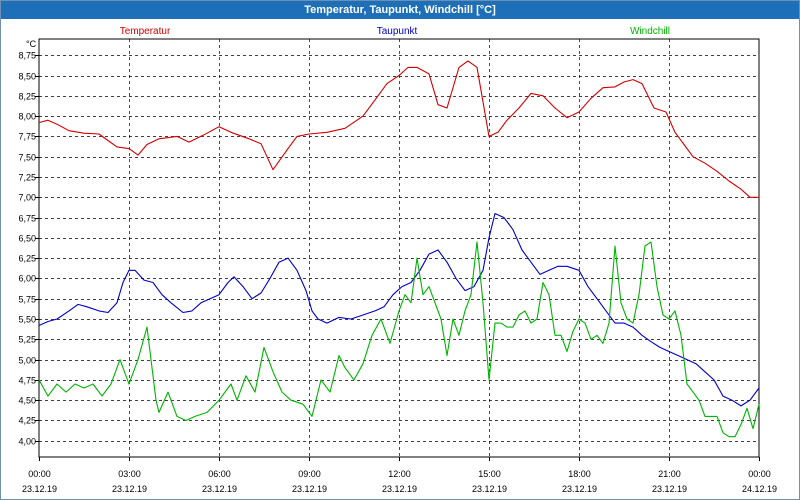 This screenshot has height=500, width=800. I want to click on x-tick-label-time: 06:00, so click(219, 474).